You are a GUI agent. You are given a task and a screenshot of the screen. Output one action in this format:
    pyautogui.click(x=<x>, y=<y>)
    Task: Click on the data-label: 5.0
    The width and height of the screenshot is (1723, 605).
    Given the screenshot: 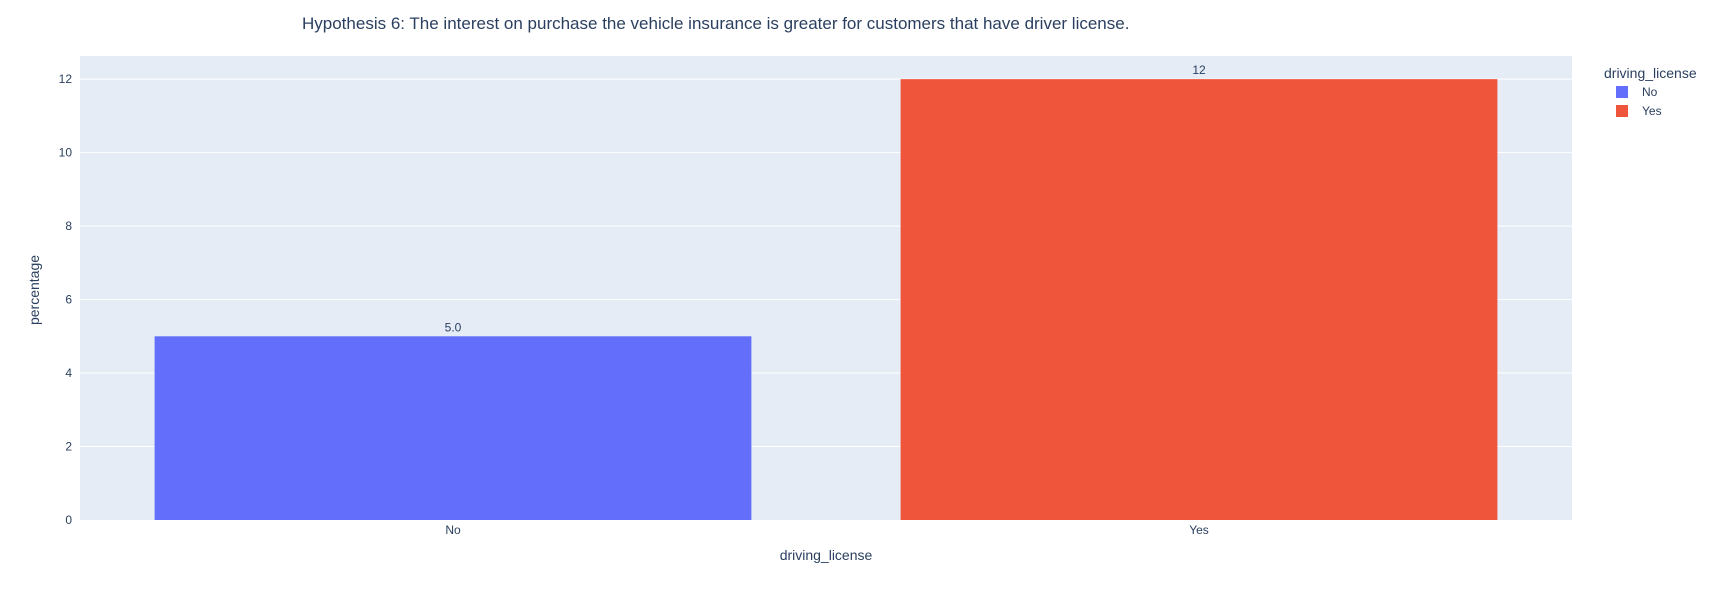 What is the action you would take?
    pyautogui.click(x=453, y=327)
    